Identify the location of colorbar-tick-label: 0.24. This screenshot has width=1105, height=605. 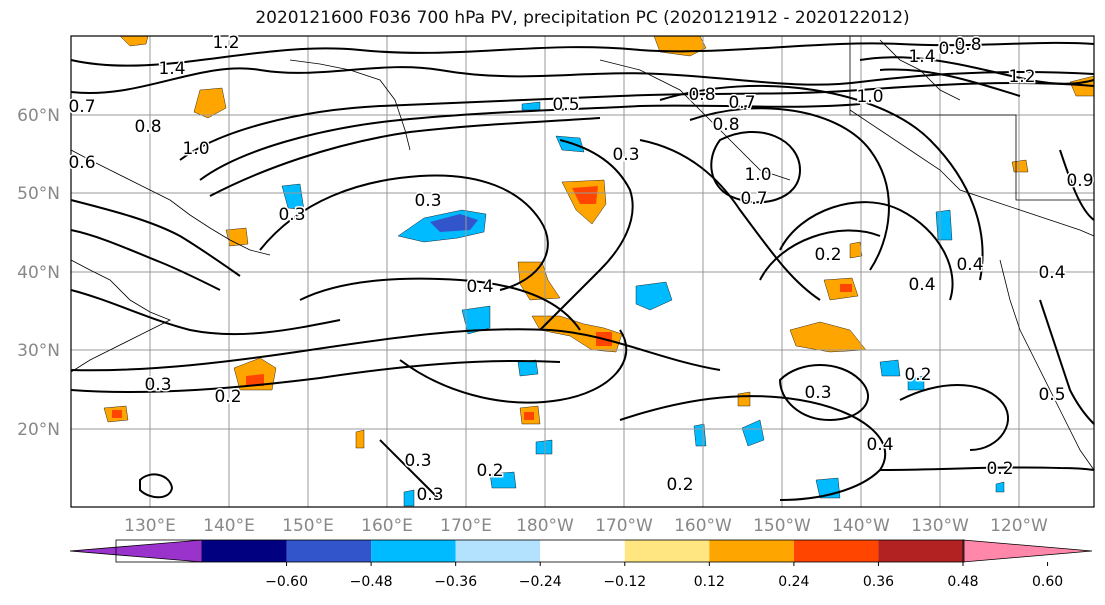
(793, 582).